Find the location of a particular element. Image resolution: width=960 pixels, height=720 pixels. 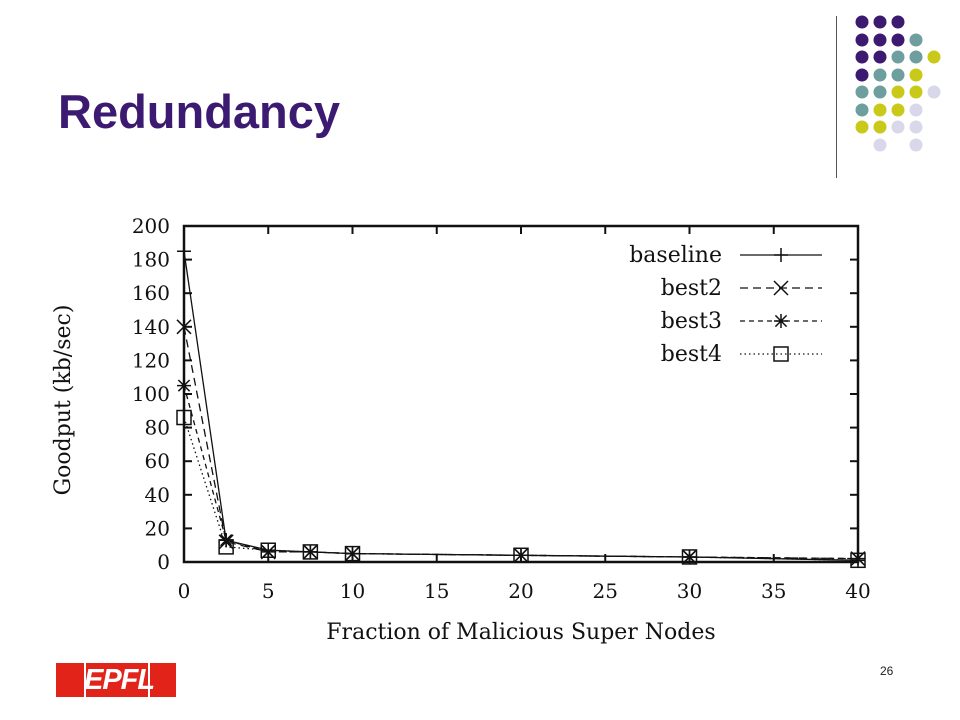

slide-title: Redundancy is located at coordinates (199, 111).